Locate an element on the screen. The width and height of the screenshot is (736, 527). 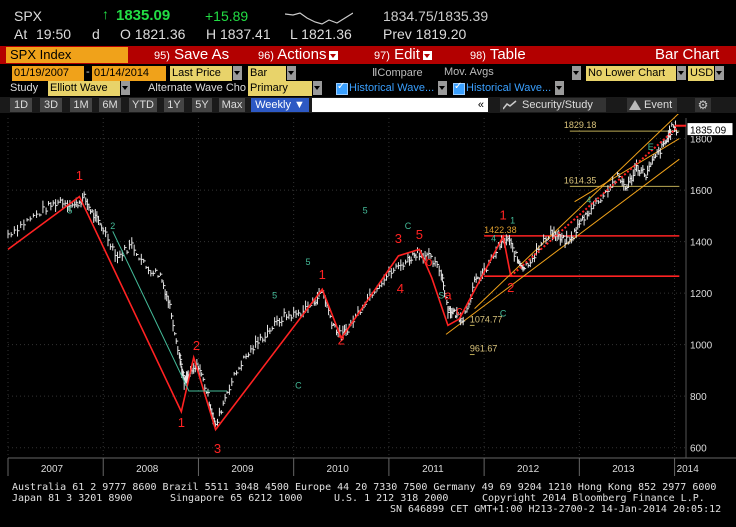
level-label: 1614.35 is located at coordinates (580, 180).